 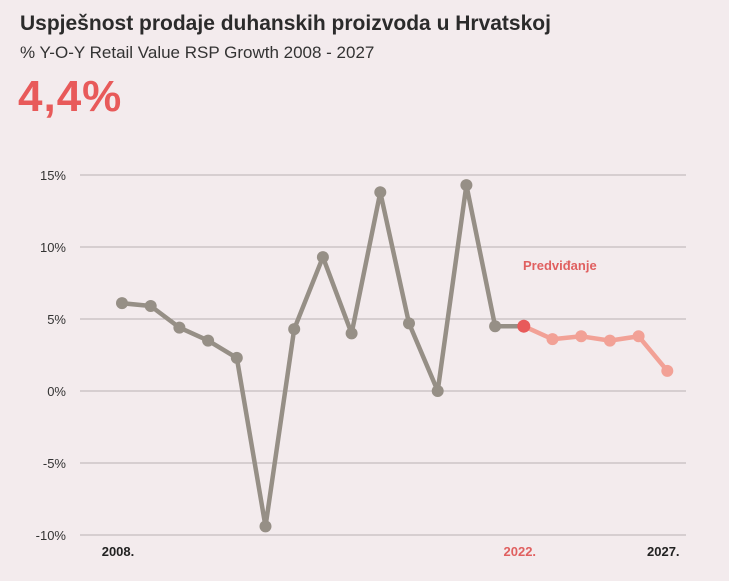 What do you see at coordinates (70, 96) in the screenshot?
I see `highlight-value: 4,4%` at bounding box center [70, 96].